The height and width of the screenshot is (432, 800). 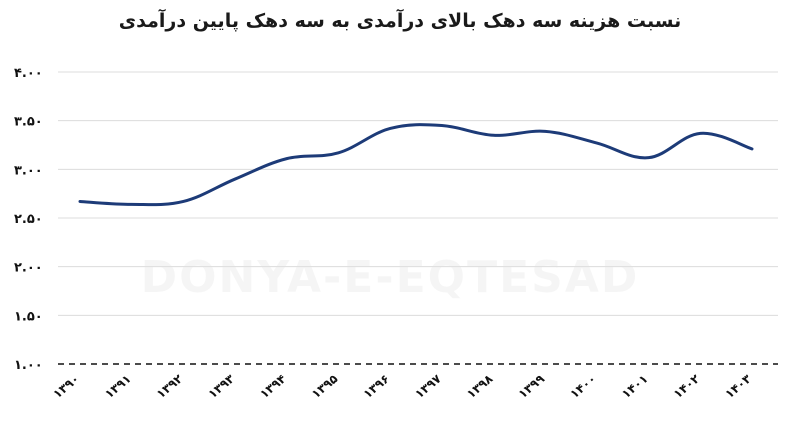 What do you see at coordinates (65, 387) in the screenshot?
I see `x-tick-label: ۱۳۹۰` at bounding box center [65, 387].